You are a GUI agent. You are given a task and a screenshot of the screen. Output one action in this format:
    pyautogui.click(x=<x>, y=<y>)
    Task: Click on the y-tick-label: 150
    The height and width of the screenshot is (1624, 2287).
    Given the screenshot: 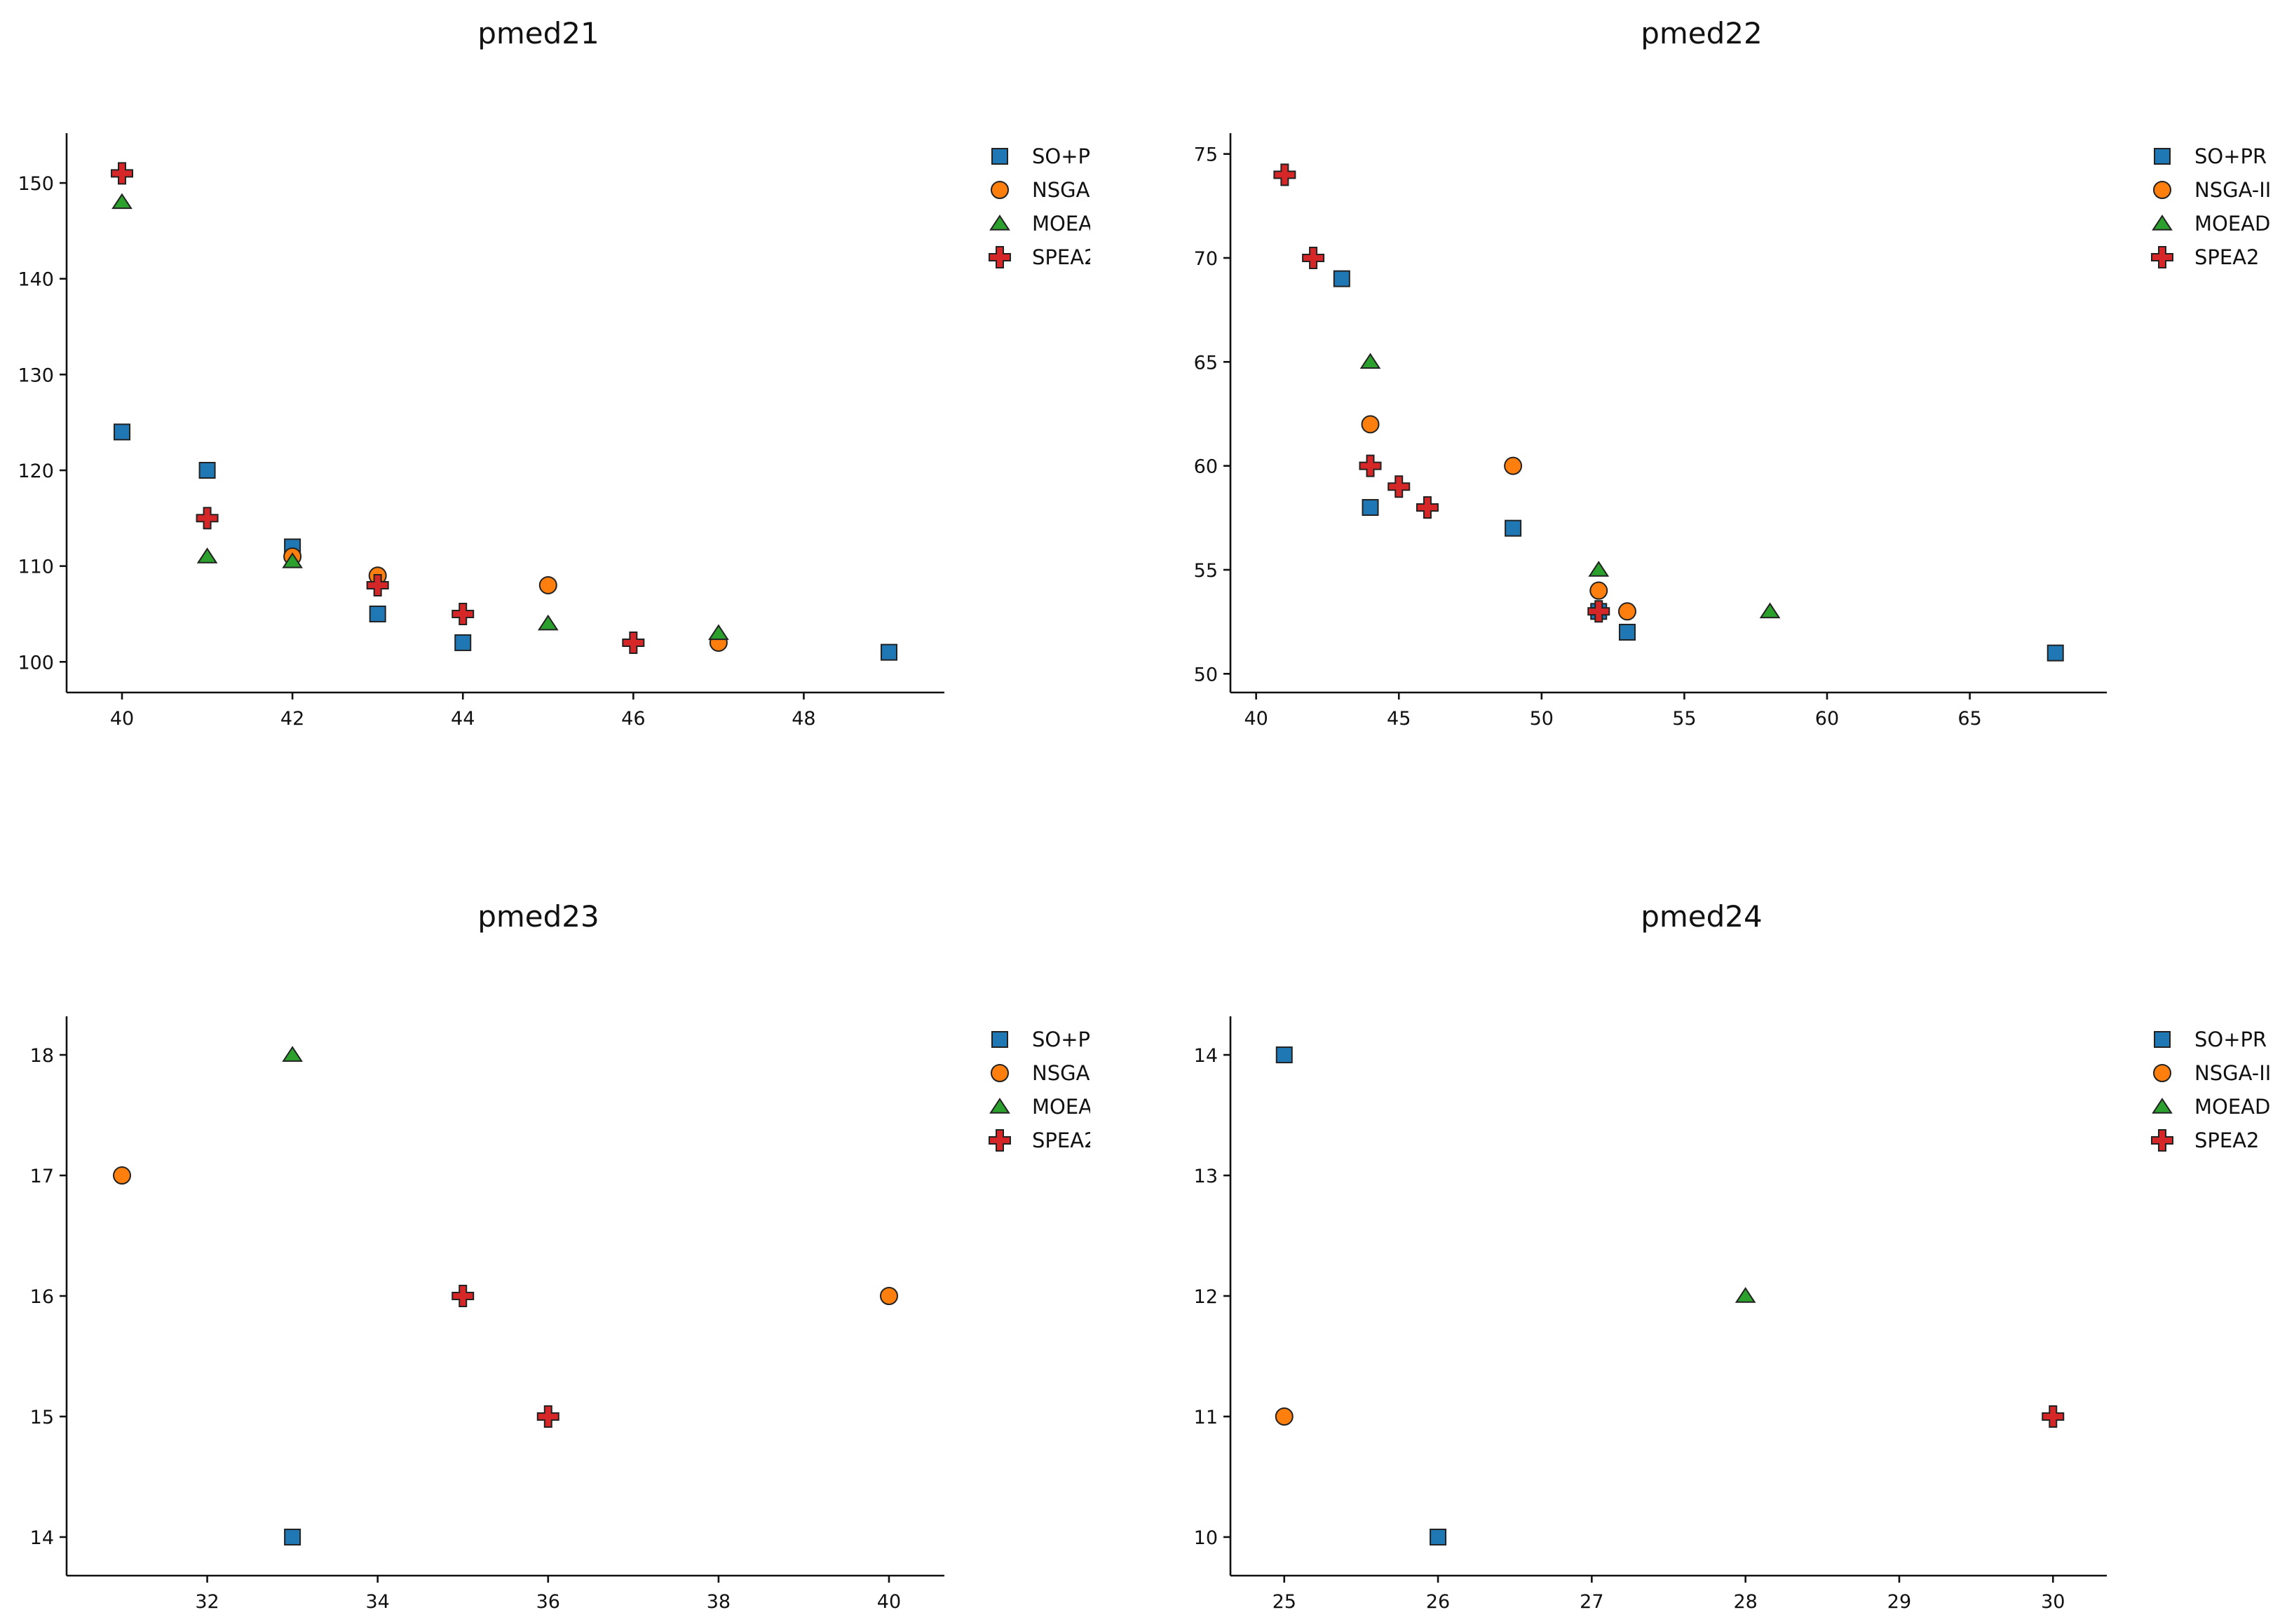 What is the action you would take?
    pyautogui.click(x=36, y=184)
    